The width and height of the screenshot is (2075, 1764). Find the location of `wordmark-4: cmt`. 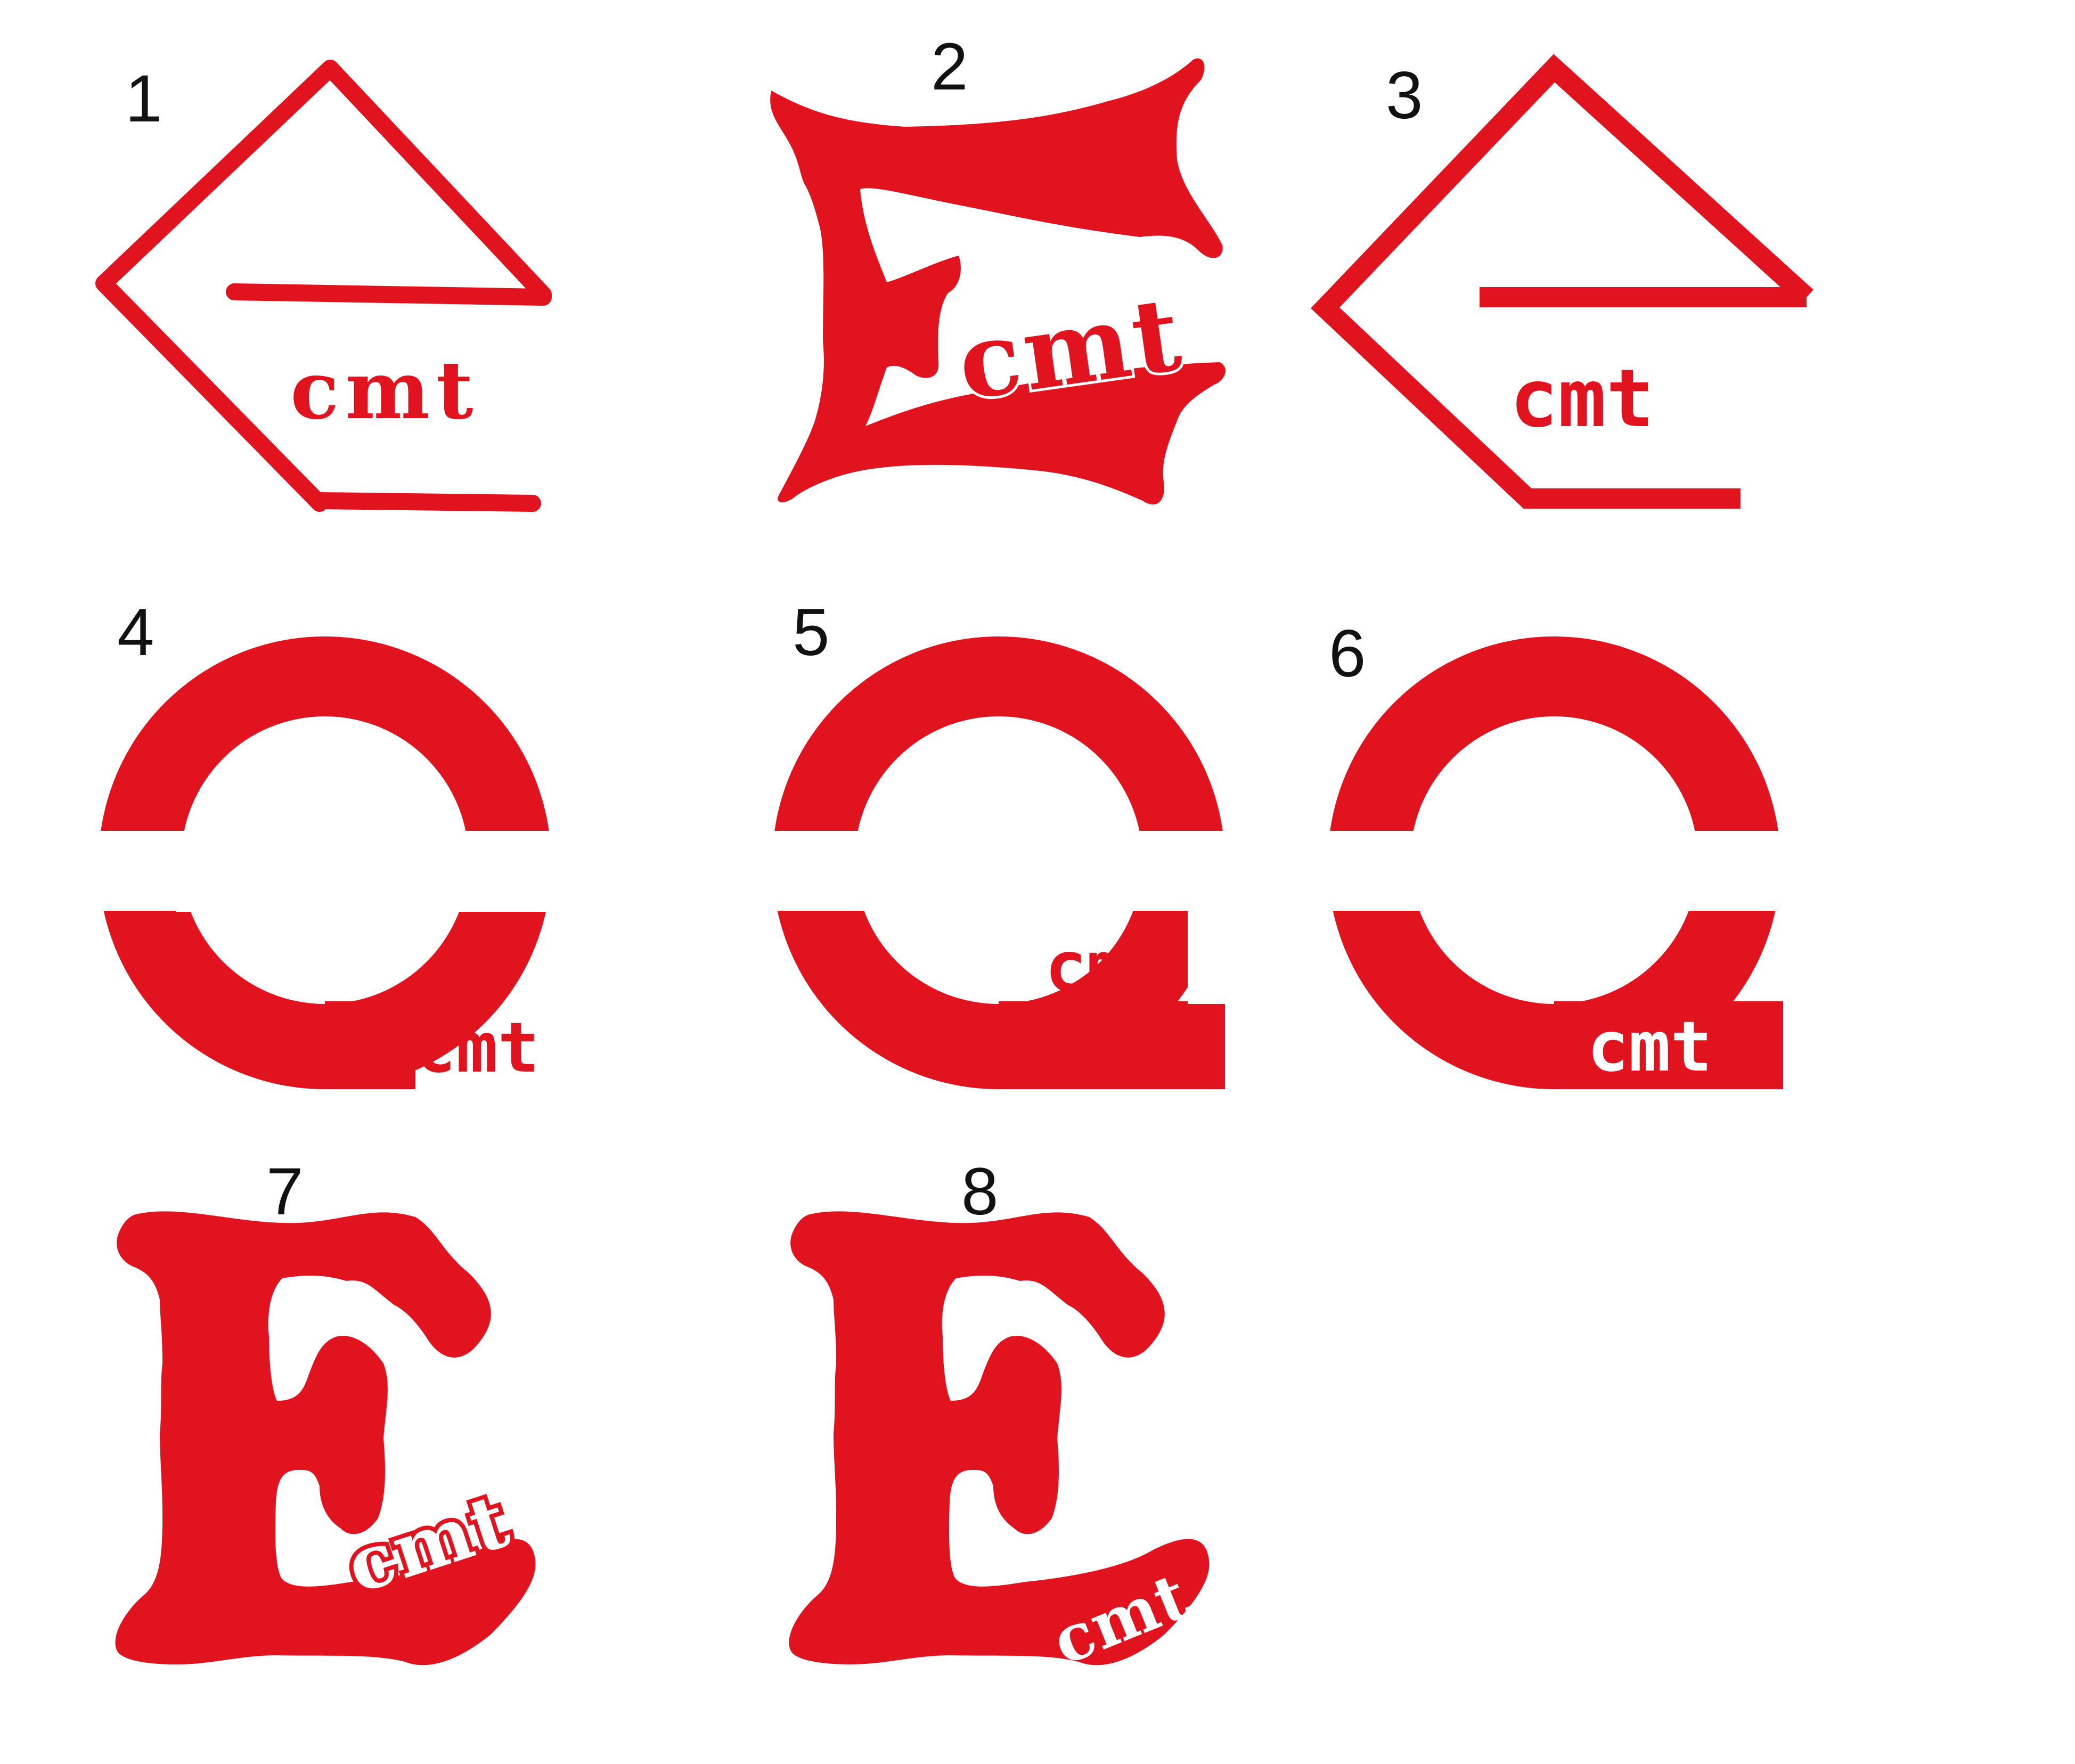

wordmark-4: cmt is located at coordinates (477, 1047).